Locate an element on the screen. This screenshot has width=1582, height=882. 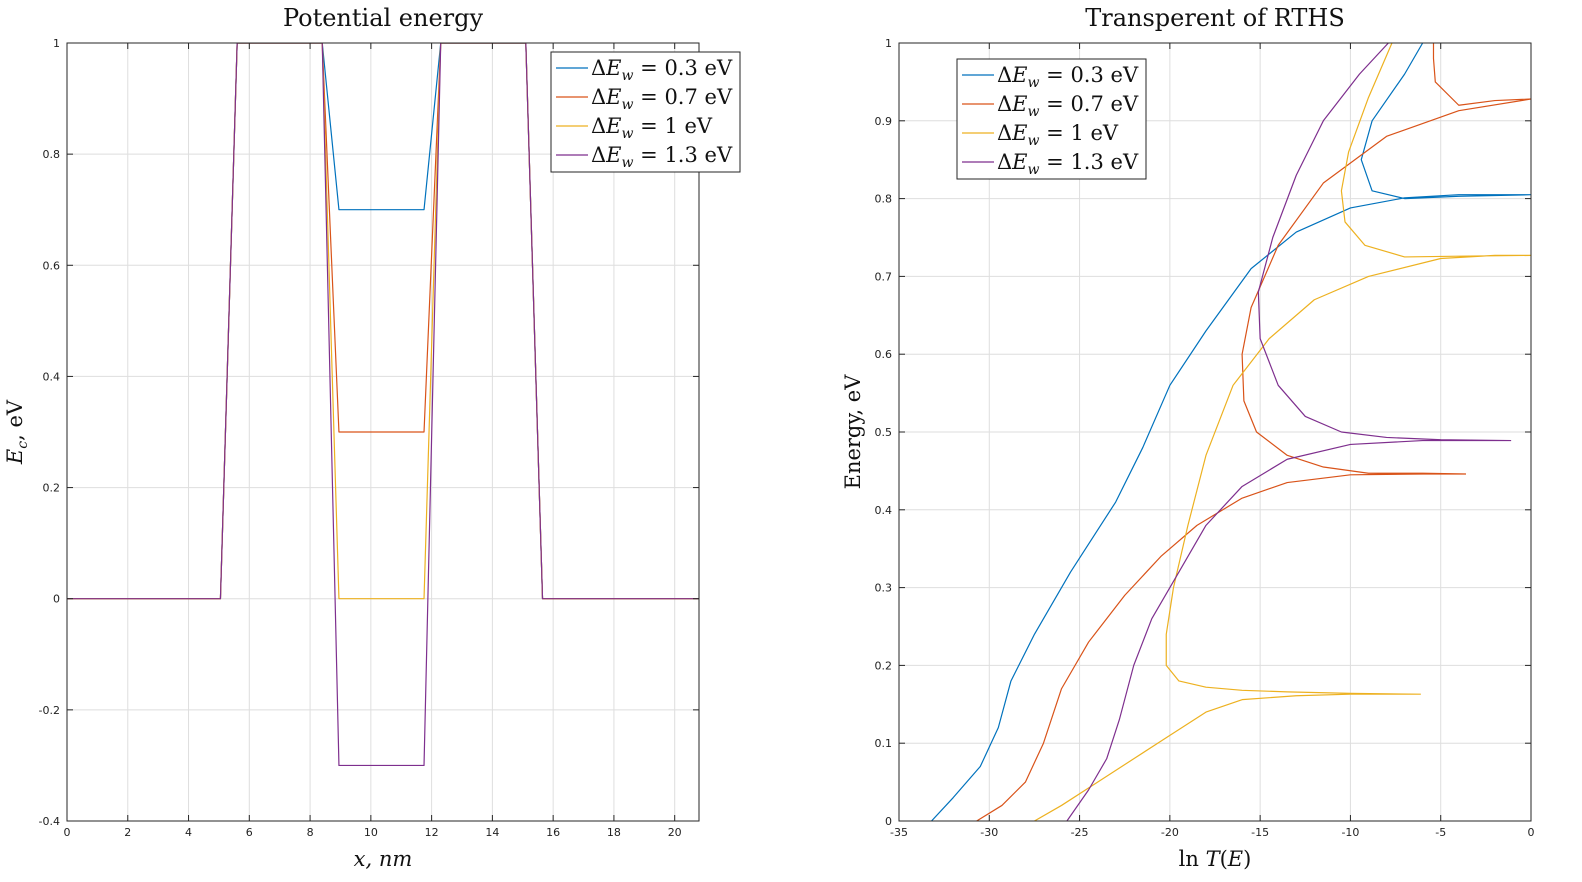
x-tick-label: 14 is located at coordinates (492, 832).